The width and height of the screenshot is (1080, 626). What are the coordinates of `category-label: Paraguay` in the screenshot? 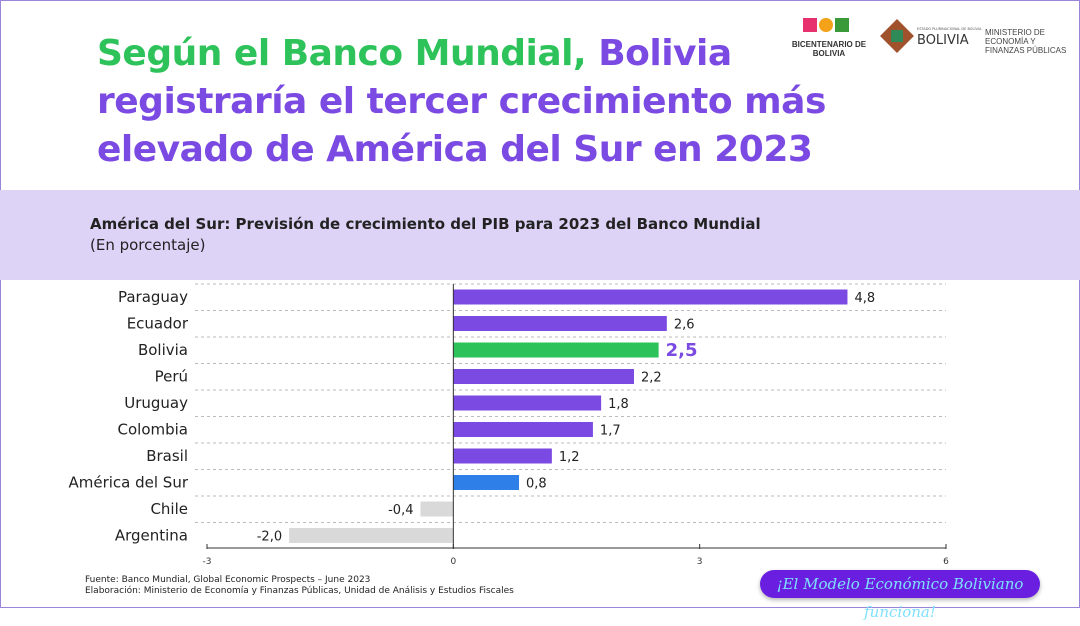 It's located at (153, 297).